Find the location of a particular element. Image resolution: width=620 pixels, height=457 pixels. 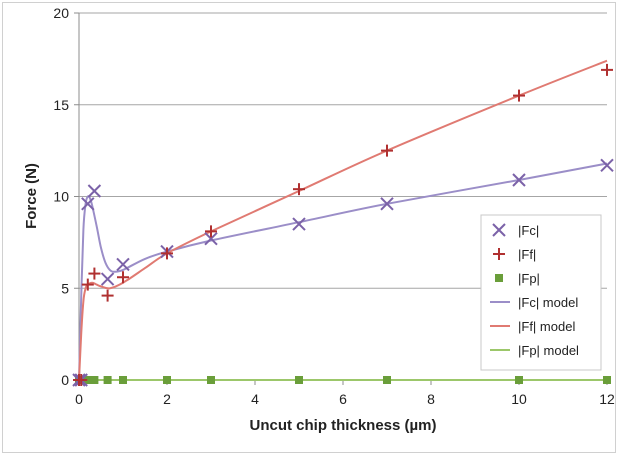

point-fc-7-stroke-b is located at coordinates (211, 238).